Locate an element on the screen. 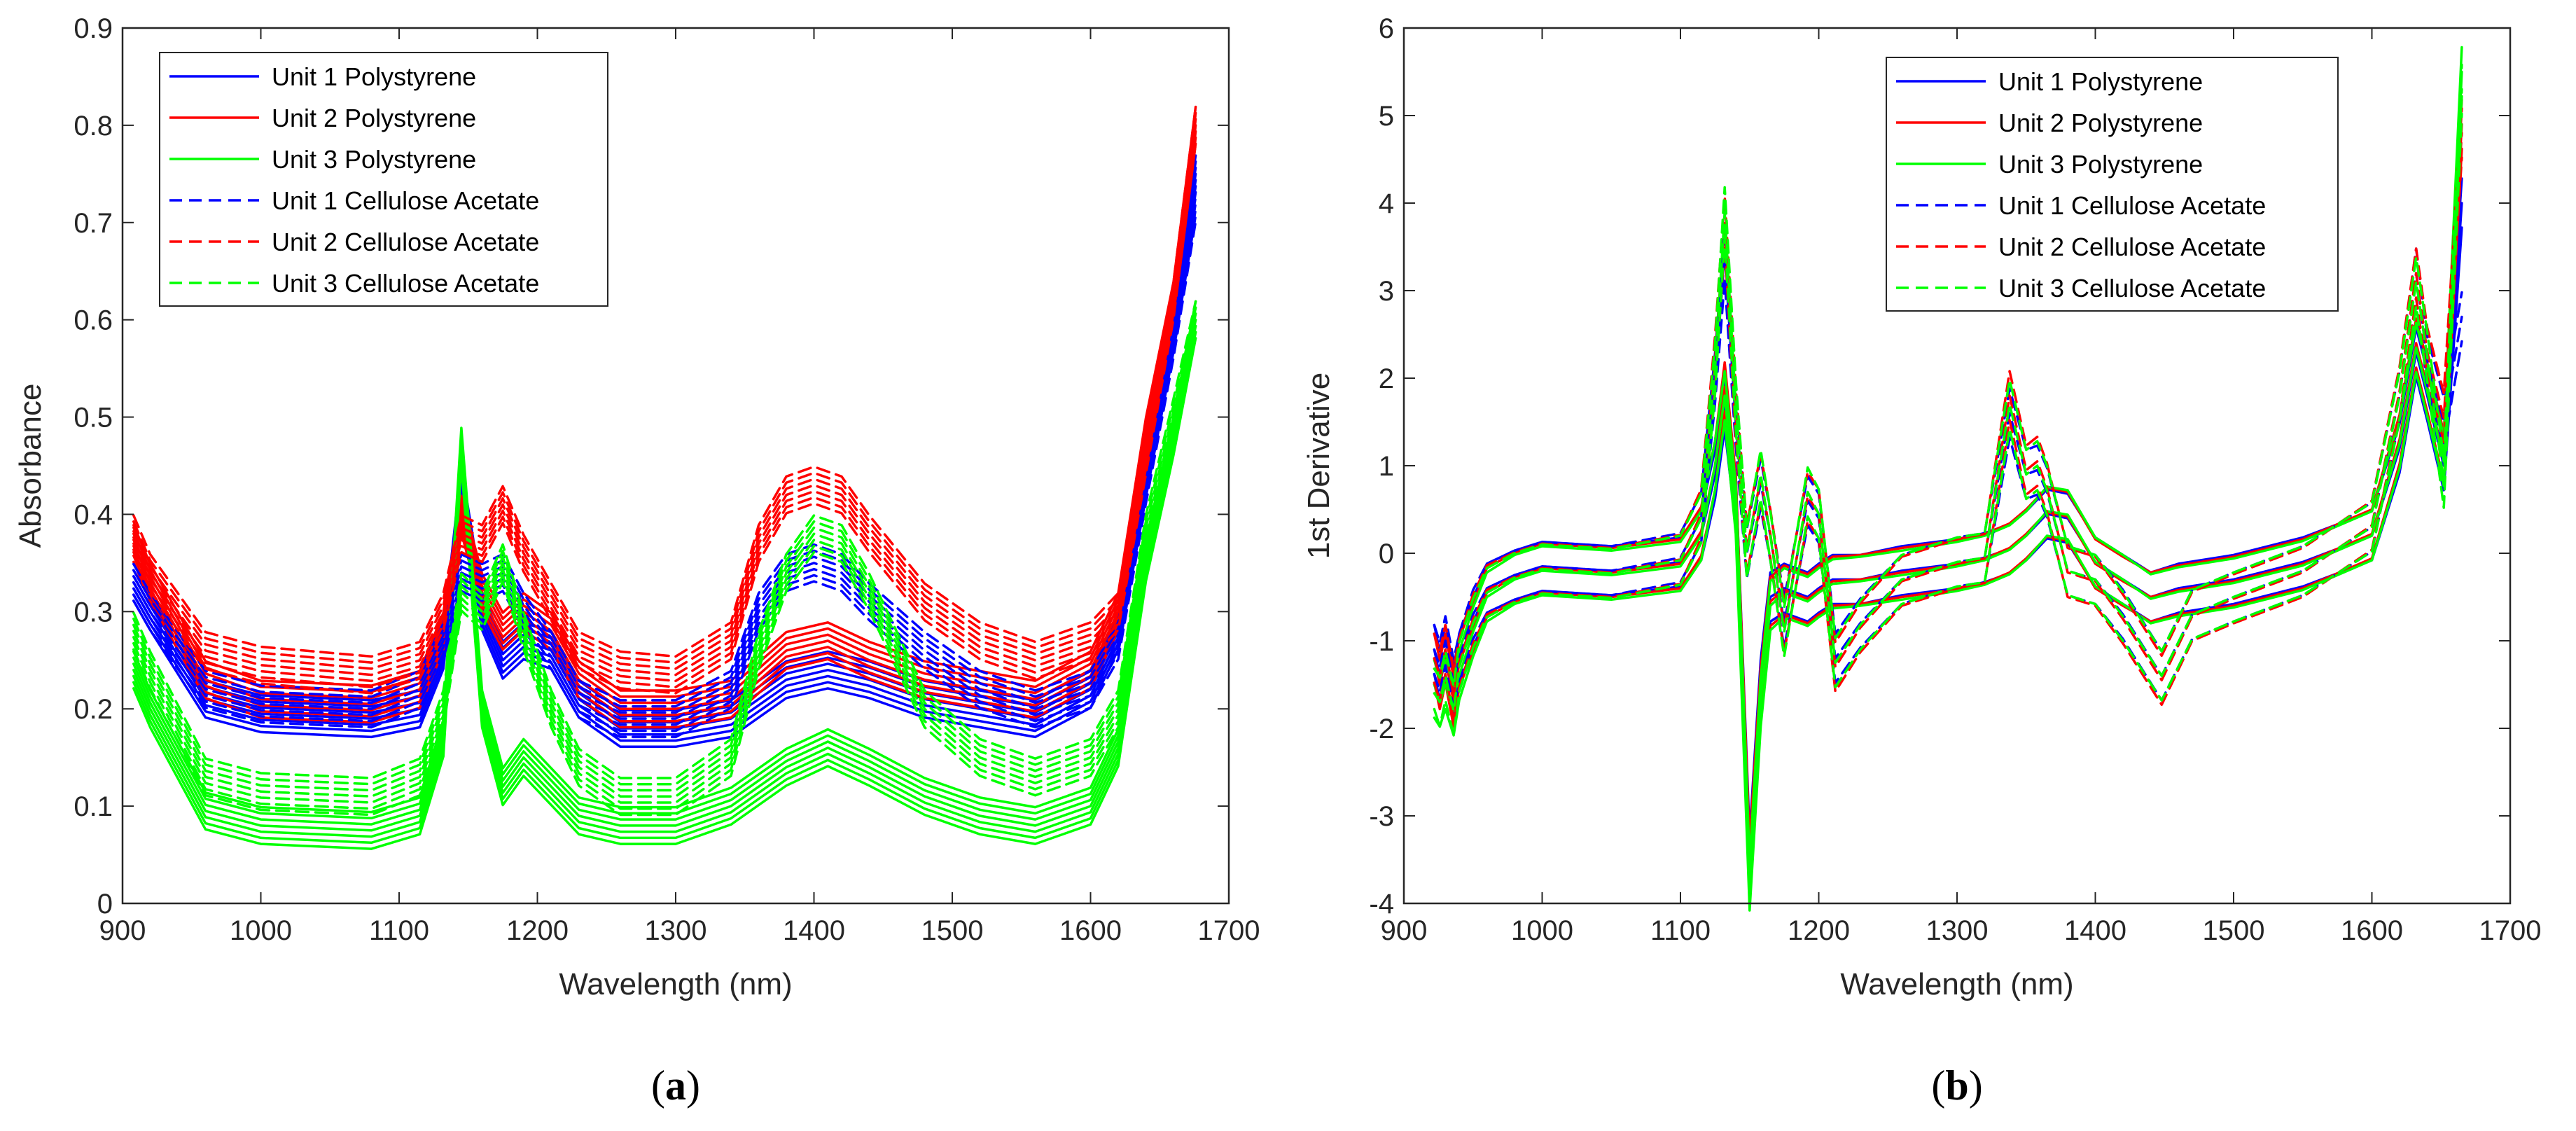  panel-b-y-axis-label: 1st Derivative is located at coordinates (1319, 467).